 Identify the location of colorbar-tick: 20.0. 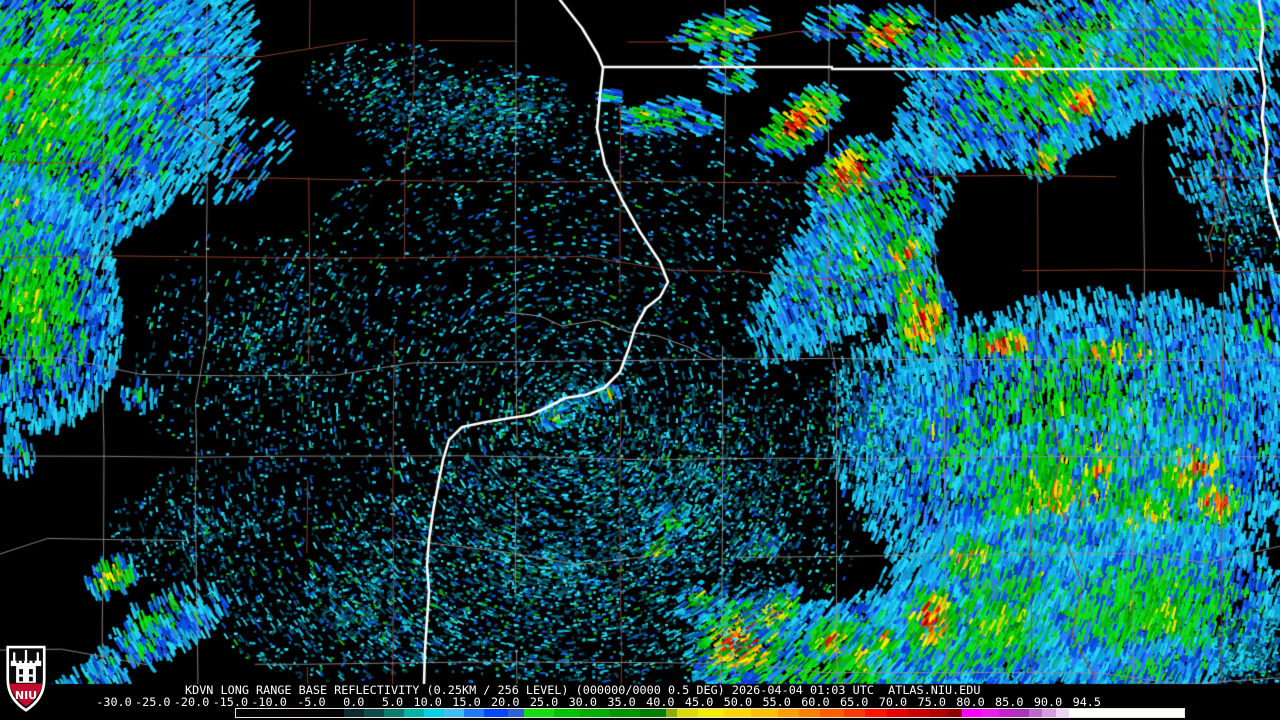
(505, 702).